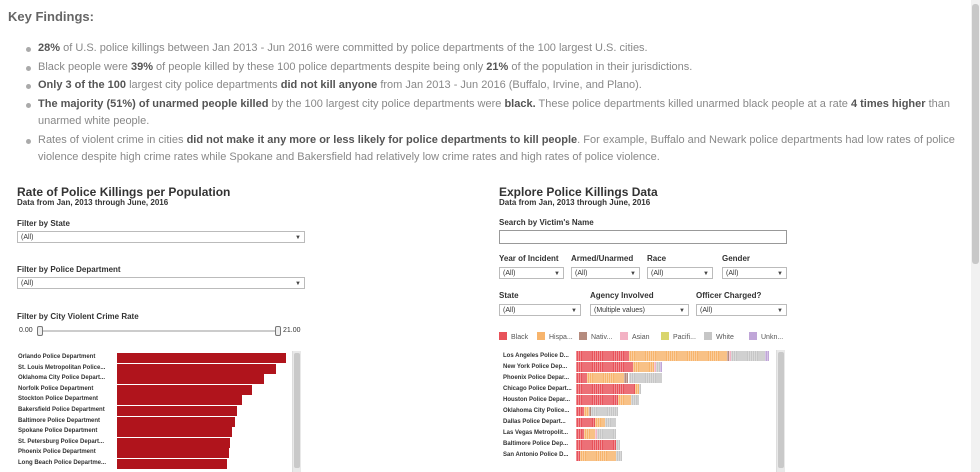  I want to click on crime-max-value: 21.00, so click(292, 330).